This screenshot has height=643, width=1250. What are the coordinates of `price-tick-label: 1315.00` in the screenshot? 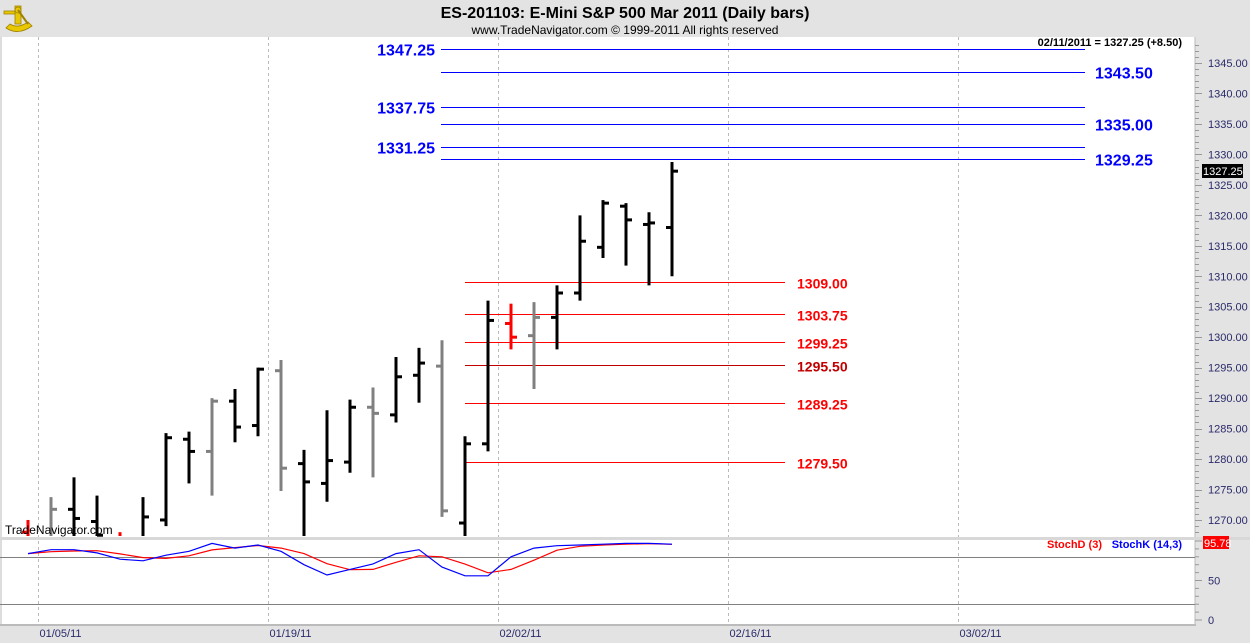 It's located at (1228, 247).